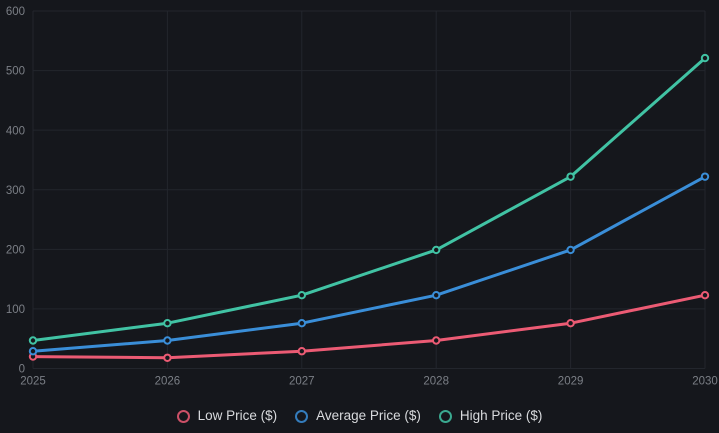  I want to click on legend-label: High Price ($), so click(501, 416).